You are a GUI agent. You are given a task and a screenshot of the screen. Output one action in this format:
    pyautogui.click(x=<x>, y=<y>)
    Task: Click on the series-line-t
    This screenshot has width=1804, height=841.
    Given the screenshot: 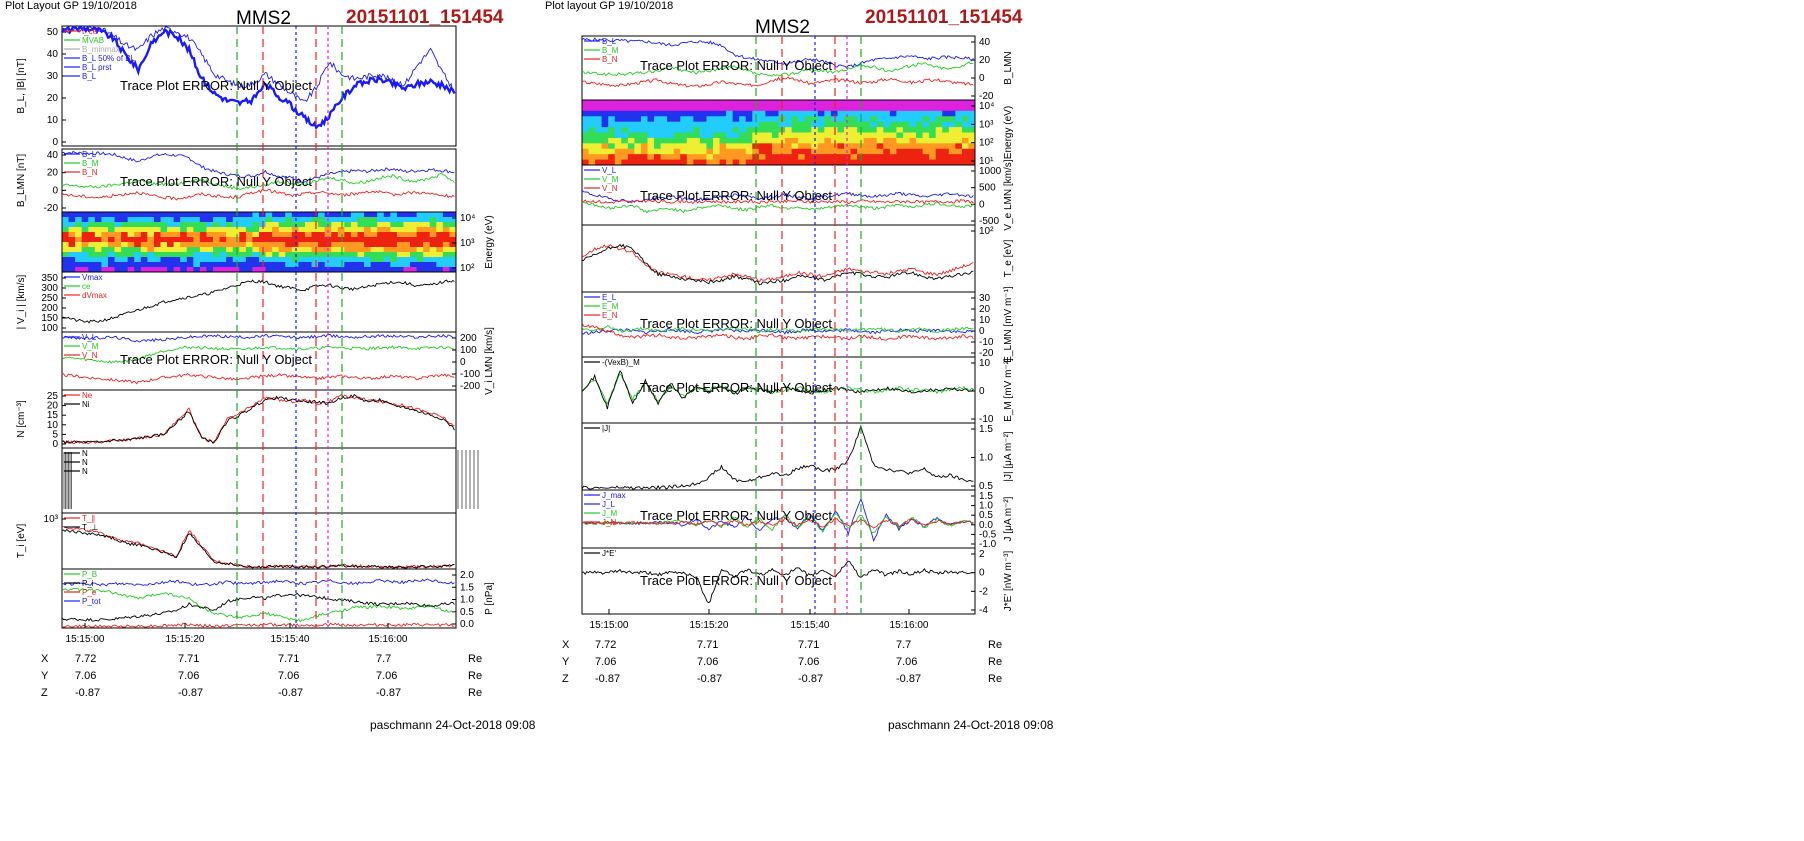 What is the action you would take?
    pyautogui.click(x=258, y=547)
    